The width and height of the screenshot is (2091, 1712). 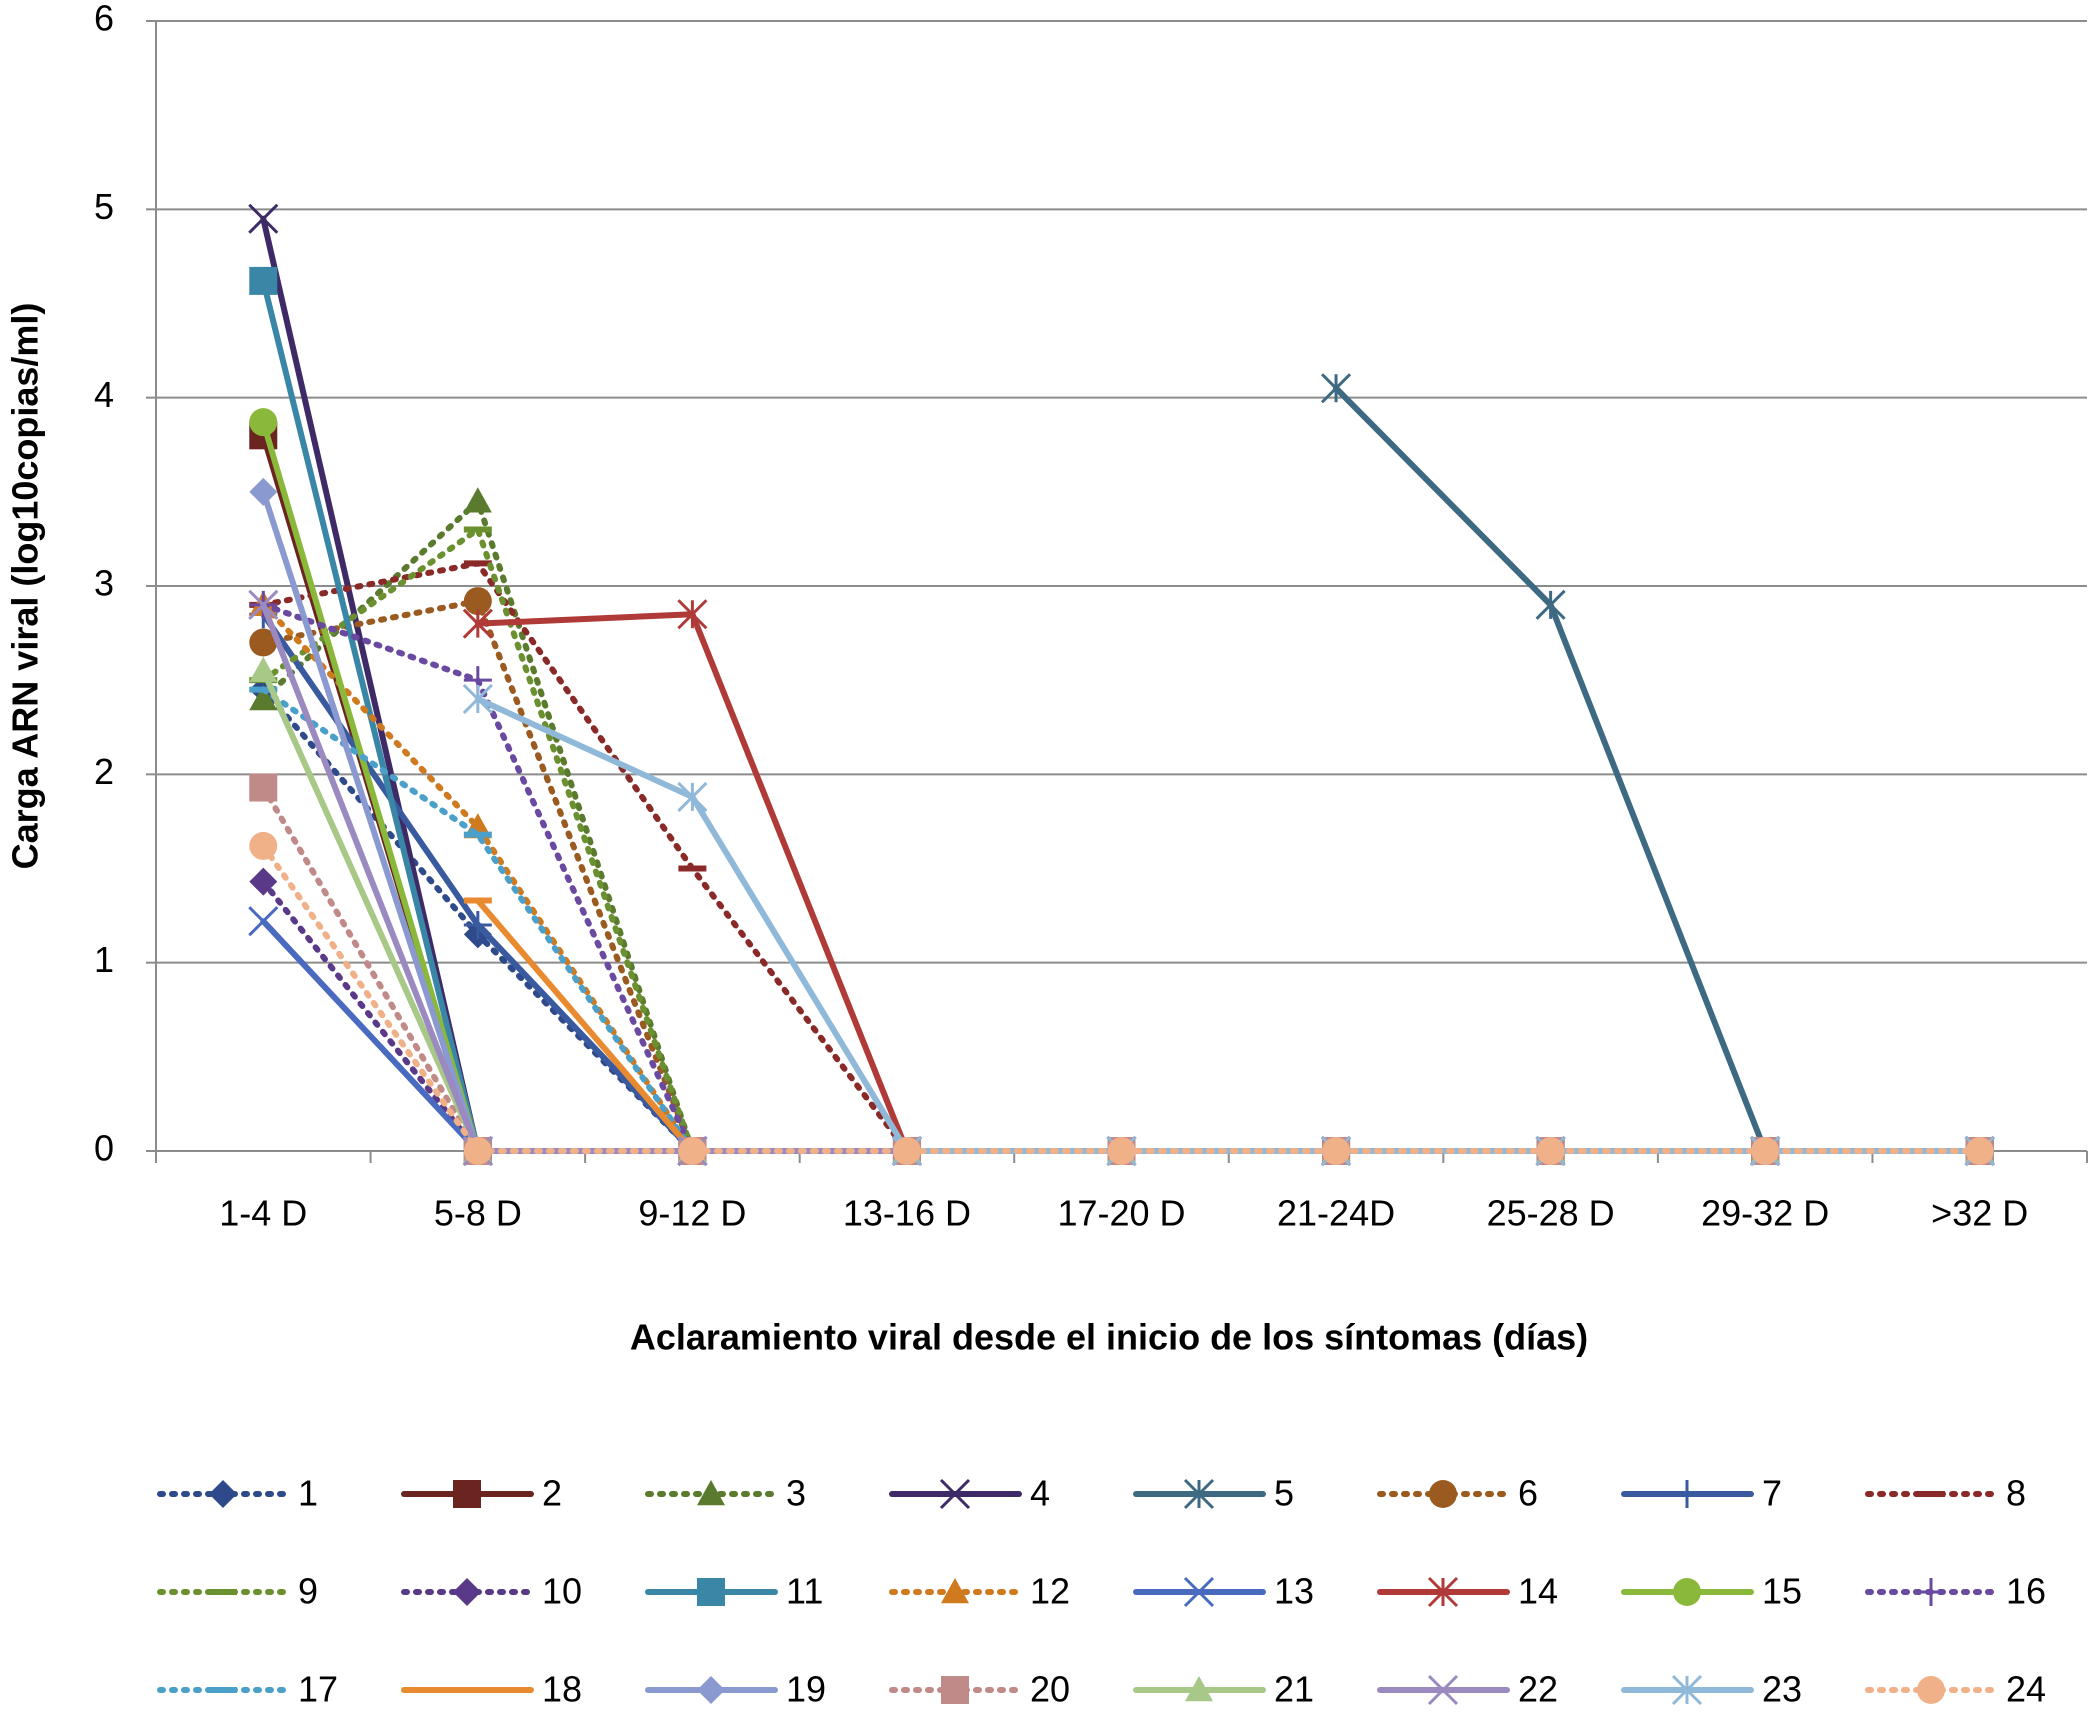 What do you see at coordinates (1336, 1213) in the screenshot?
I see `x-tick-label: 21-24D` at bounding box center [1336, 1213].